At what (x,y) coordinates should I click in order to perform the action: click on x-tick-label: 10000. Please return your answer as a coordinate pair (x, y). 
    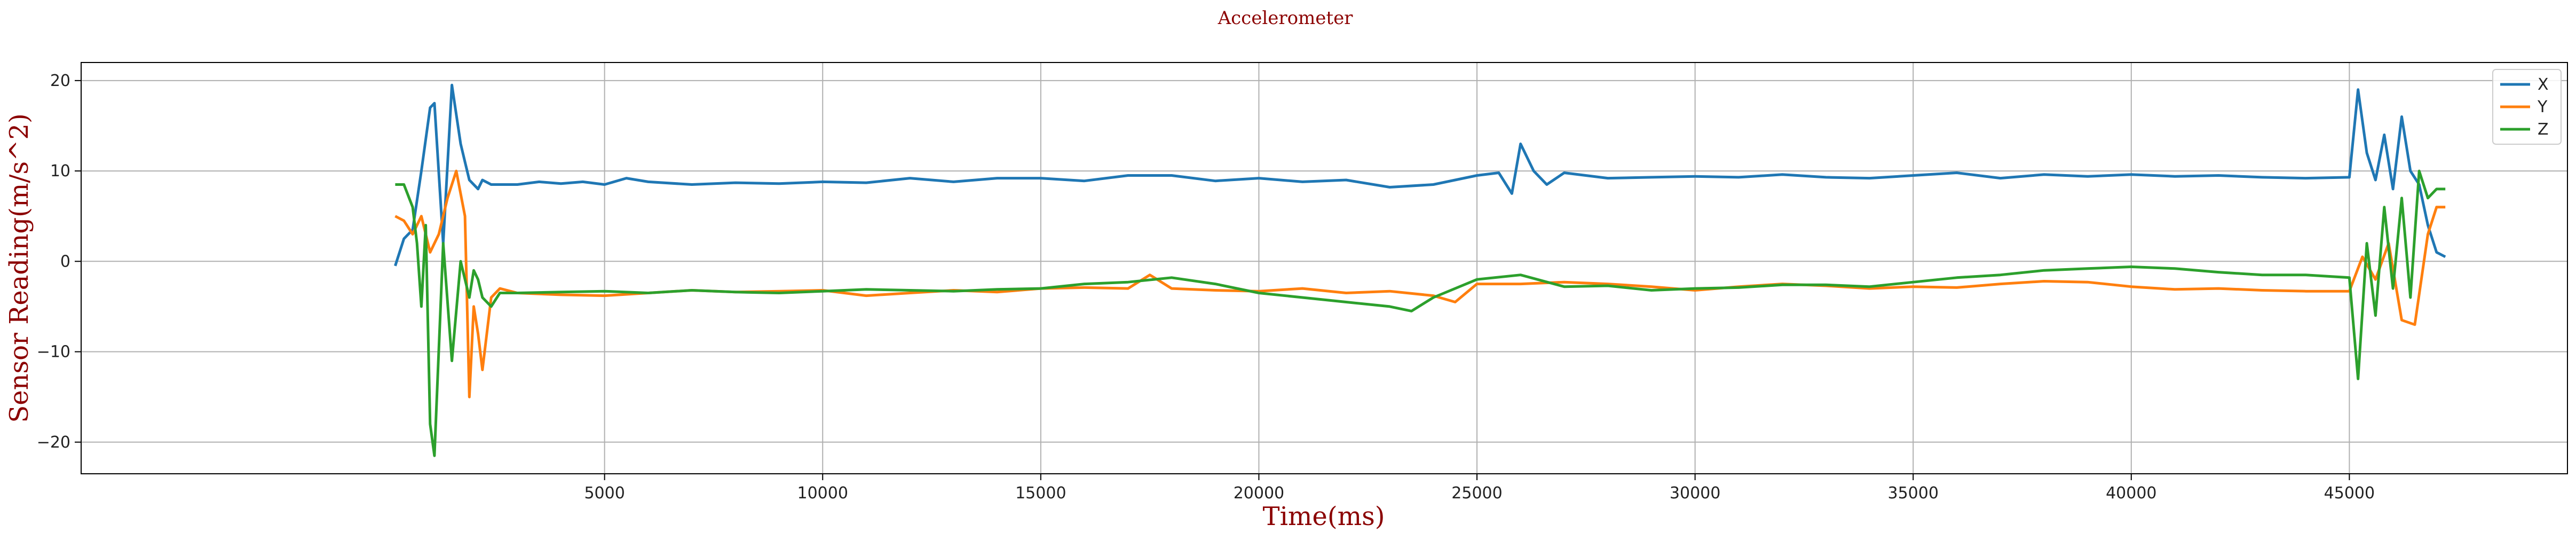
    Looking at the image, I should click on (822, 494).